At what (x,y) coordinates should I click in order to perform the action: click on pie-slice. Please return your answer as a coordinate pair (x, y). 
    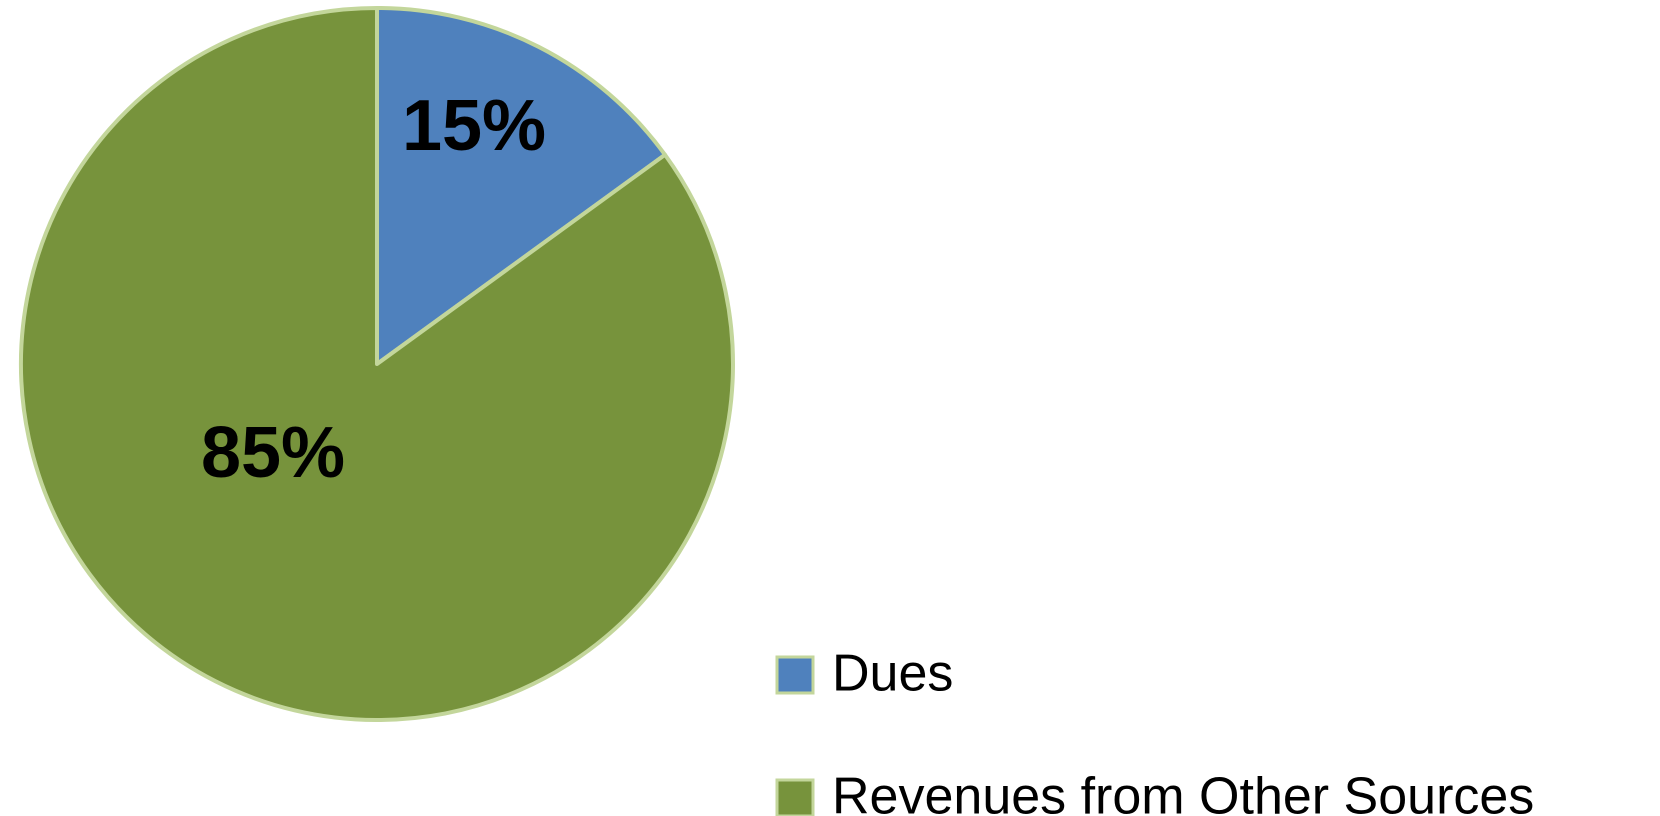
    Looking at the image, I should click on (521, 186).